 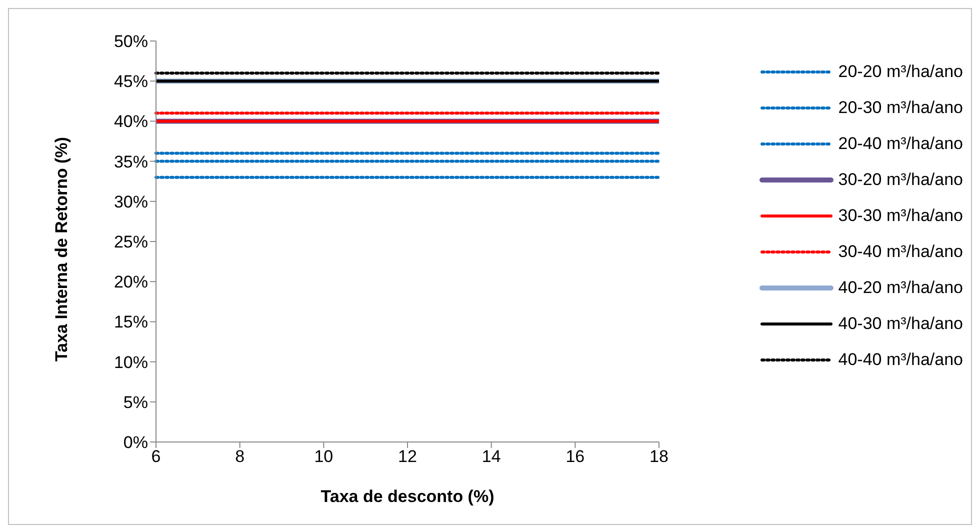 I want to click on y-axis-title: Taxa Interna de Retorno (%), so click(x=62, y=249).